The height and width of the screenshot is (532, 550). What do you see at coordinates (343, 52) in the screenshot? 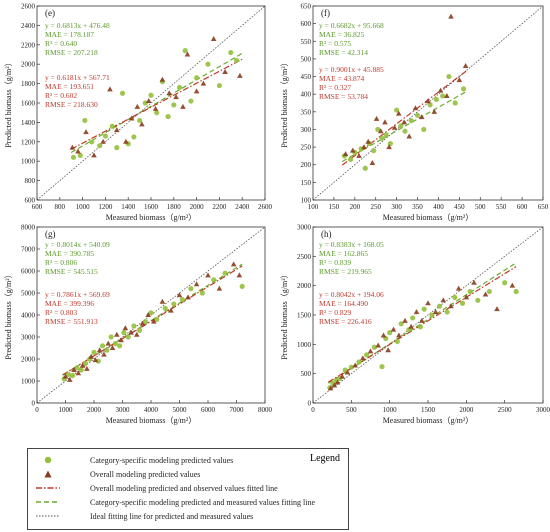
I see `category-stat-3: RMSE = 42.314` at bounding box center [343, 52].